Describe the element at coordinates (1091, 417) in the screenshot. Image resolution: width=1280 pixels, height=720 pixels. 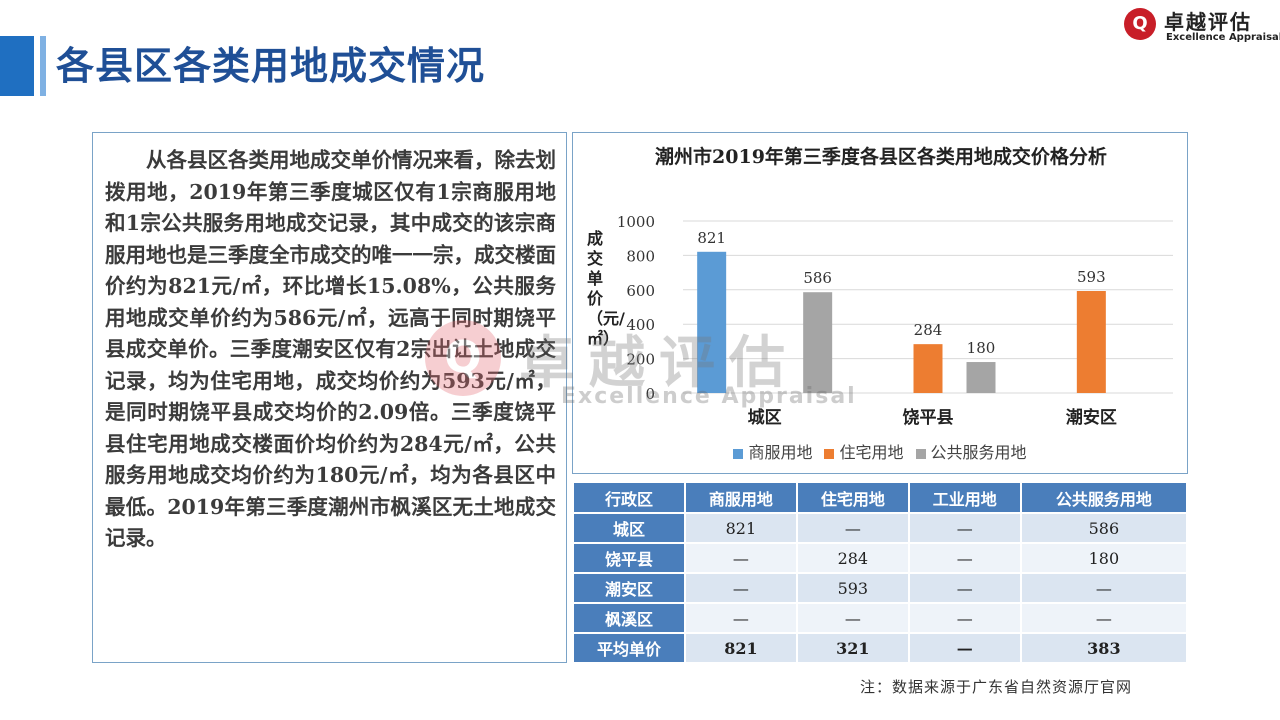
I see `x-category-label: 潮安区` at that location.